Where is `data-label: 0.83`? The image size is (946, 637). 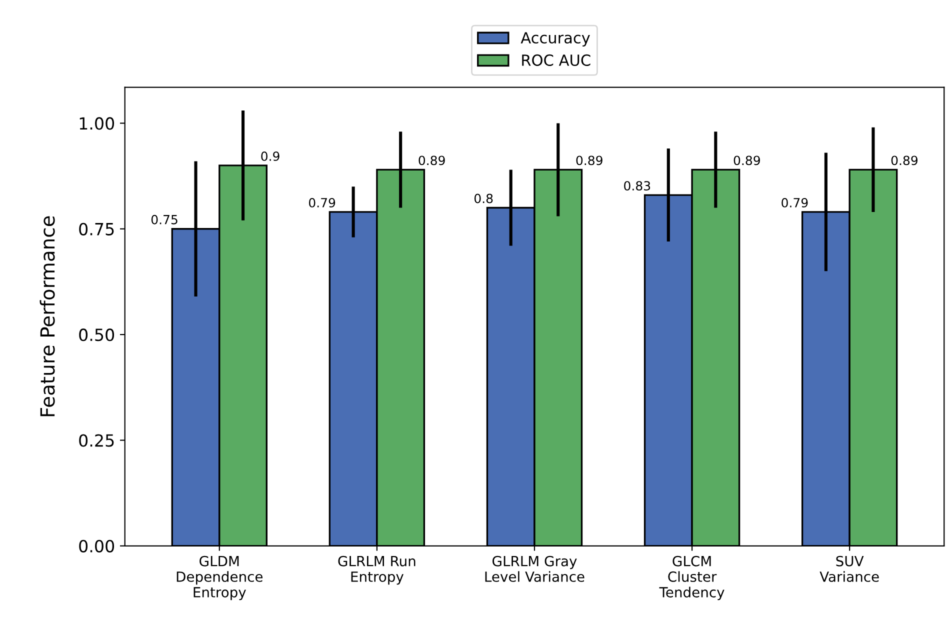
data-label: 0.83 is located at coordinates (637, 186).